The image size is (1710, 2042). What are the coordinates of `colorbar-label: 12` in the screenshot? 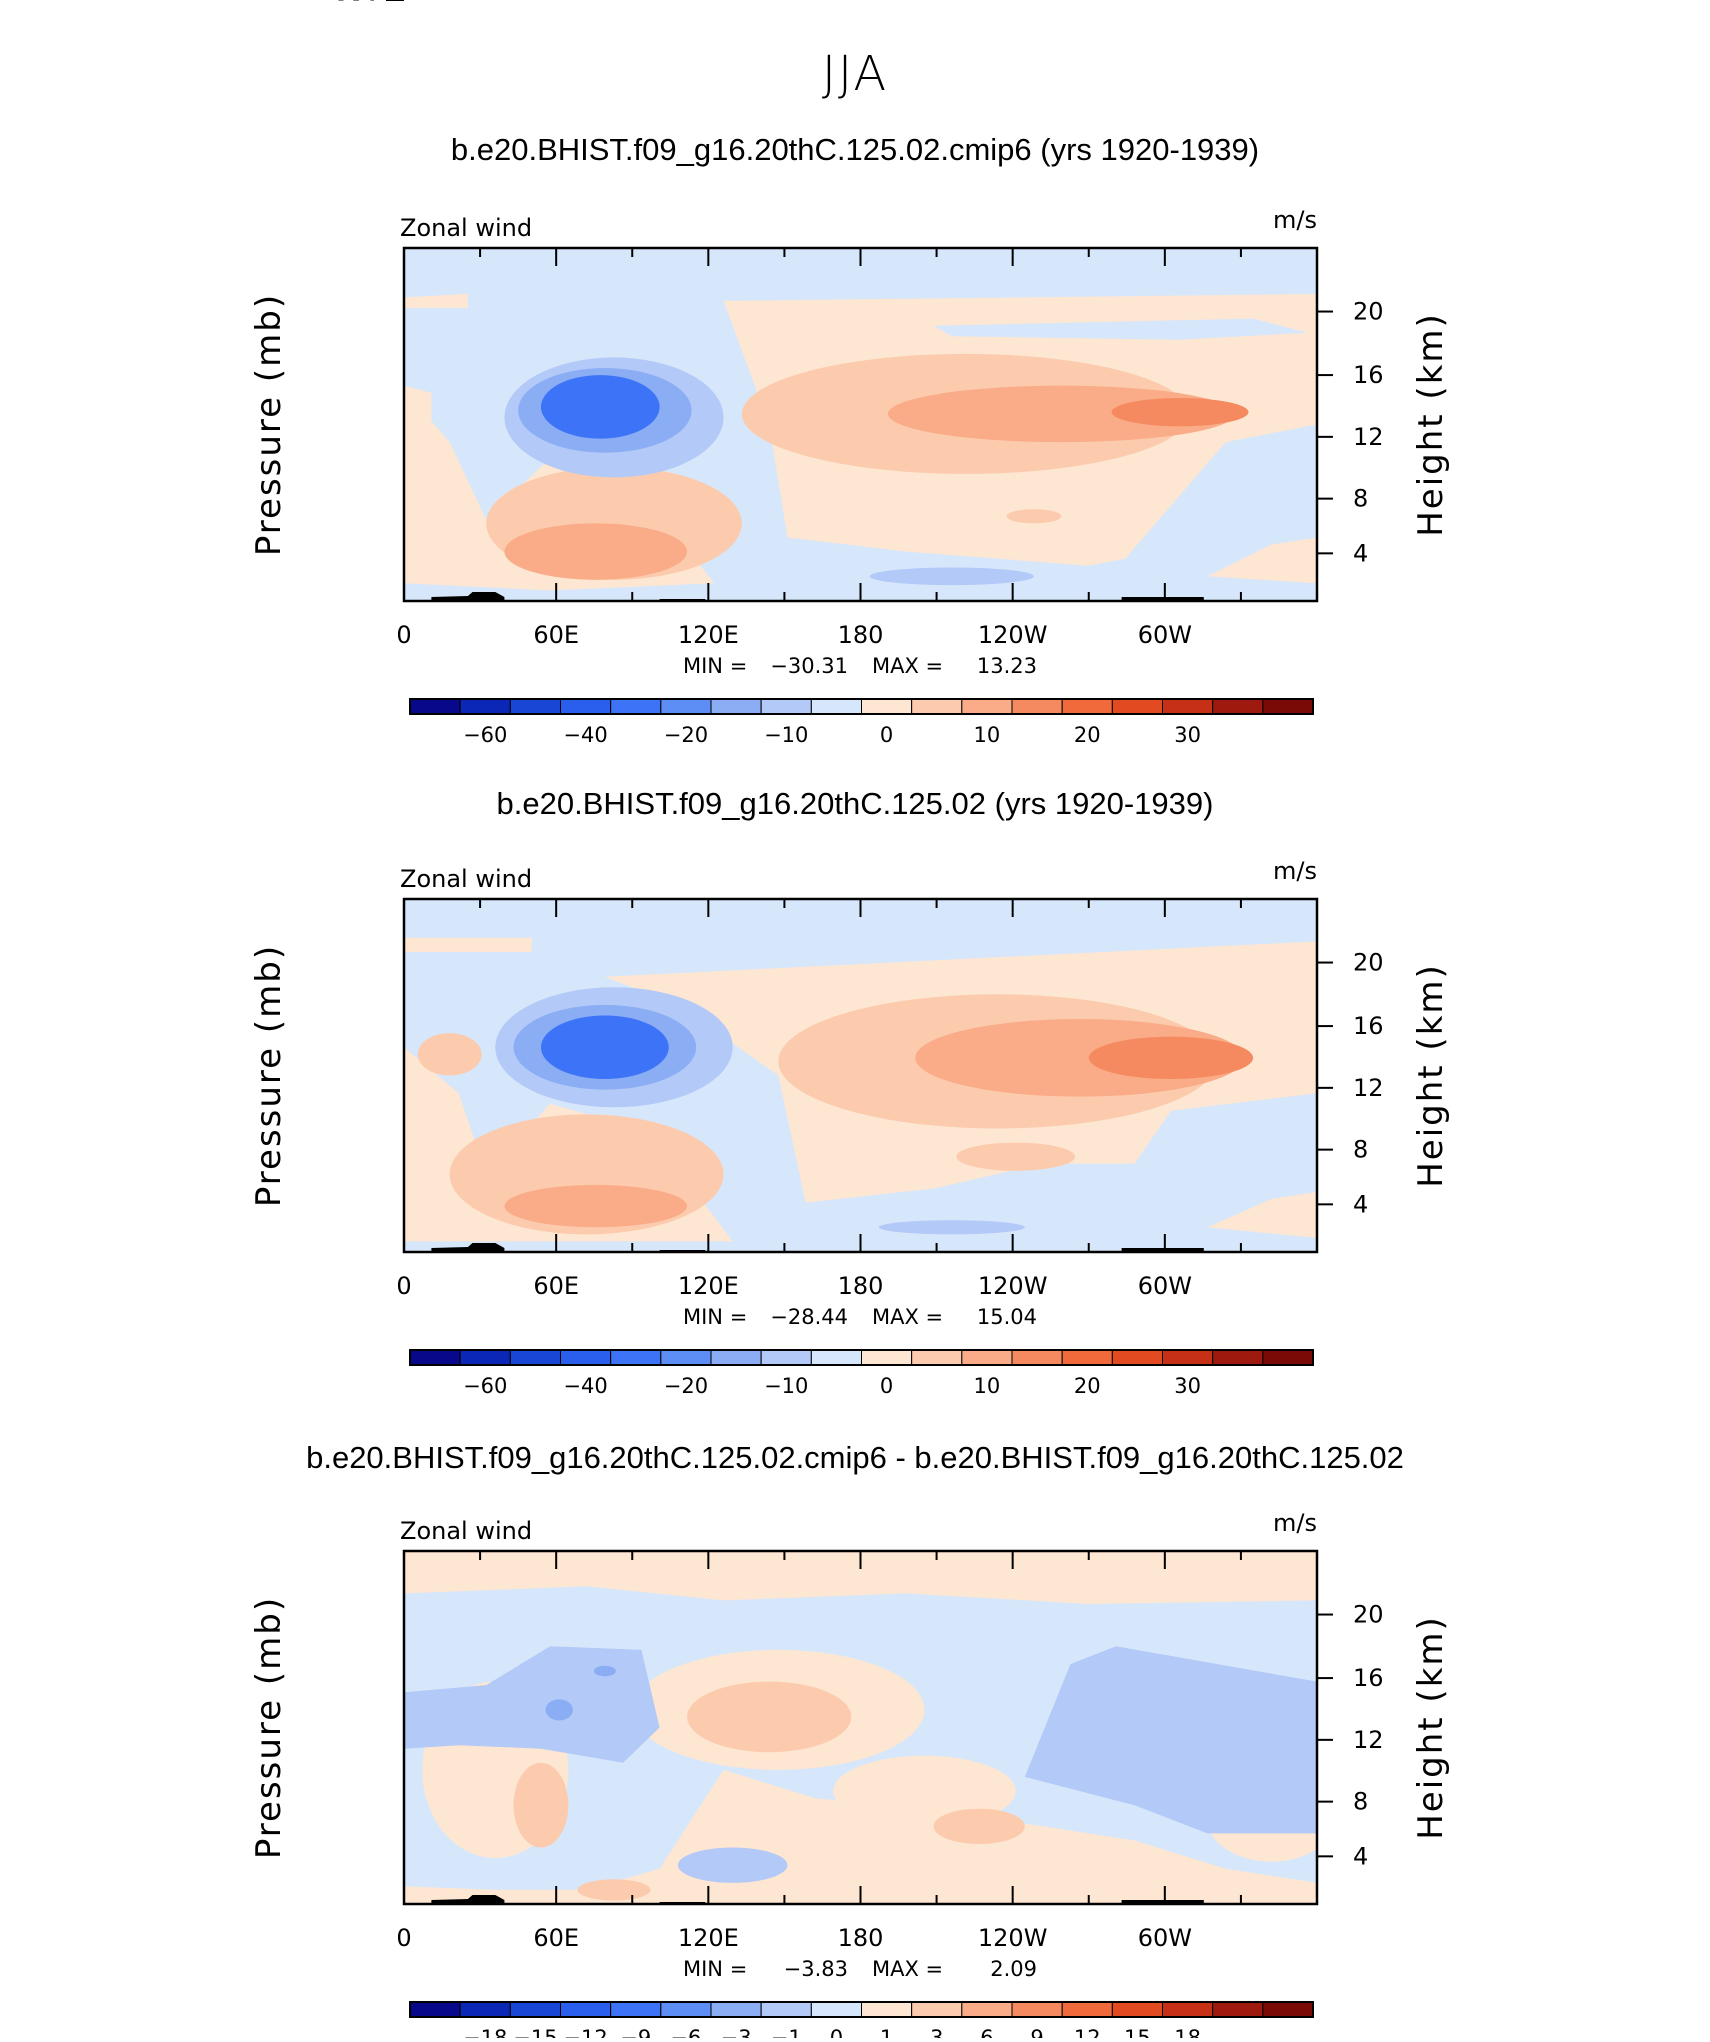 It's located at (1087, 2032).